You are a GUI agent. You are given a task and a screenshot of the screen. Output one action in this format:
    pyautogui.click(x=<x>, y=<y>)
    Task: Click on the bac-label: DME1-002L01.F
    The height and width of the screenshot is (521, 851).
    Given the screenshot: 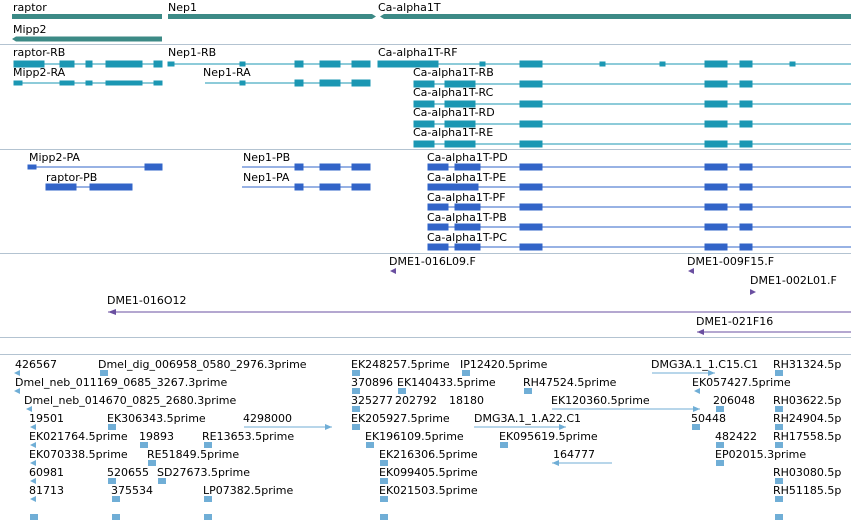 What is the action you would take?
    pyautogui.click(x=793, y=280)
    